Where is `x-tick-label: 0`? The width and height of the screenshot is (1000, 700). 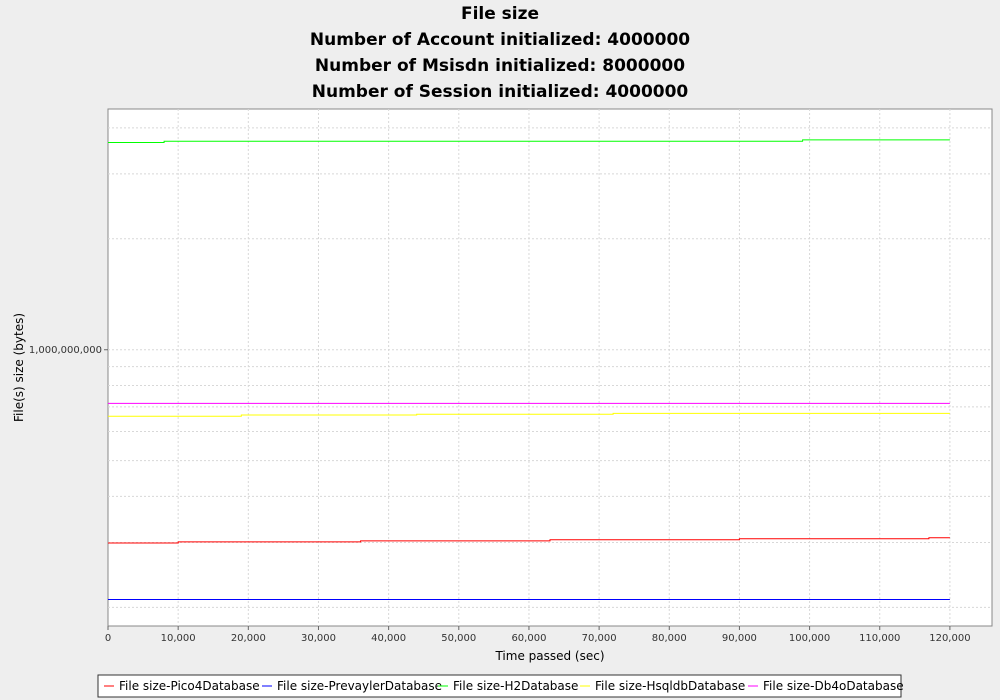 x-tick-label: 0 is located at coordinates (108, 638).